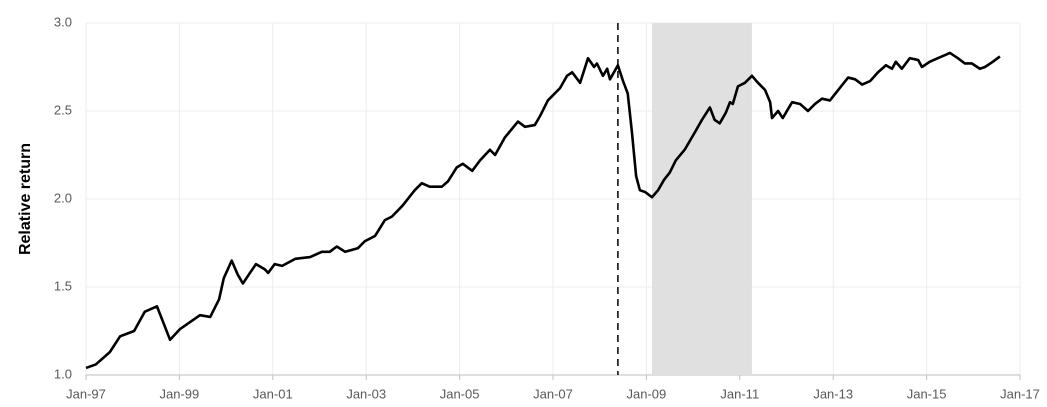  I want to click on x-tick-label: Jan-17, so click(1020, 393).